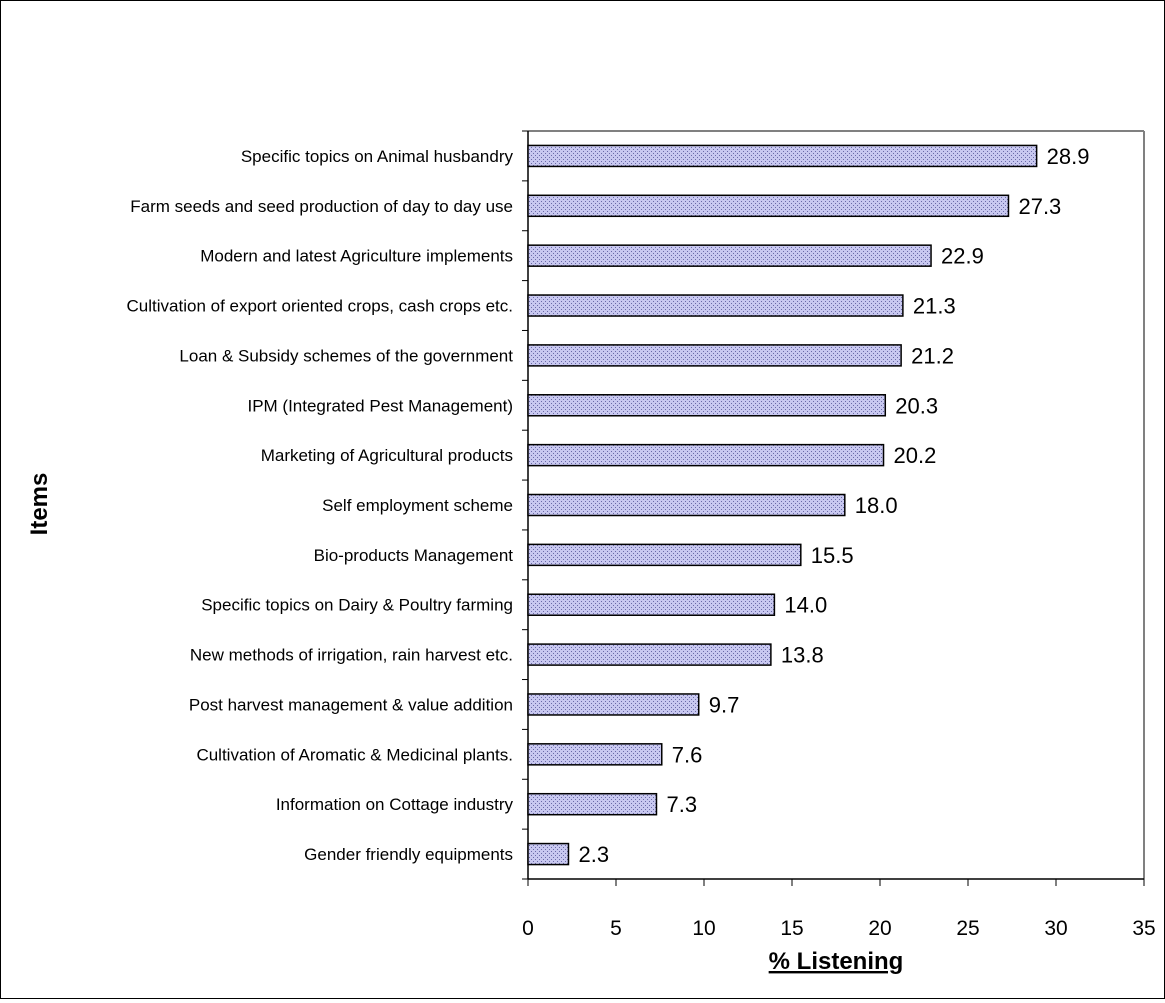  I want to click on data-label: 15.5, so click(832, 555).